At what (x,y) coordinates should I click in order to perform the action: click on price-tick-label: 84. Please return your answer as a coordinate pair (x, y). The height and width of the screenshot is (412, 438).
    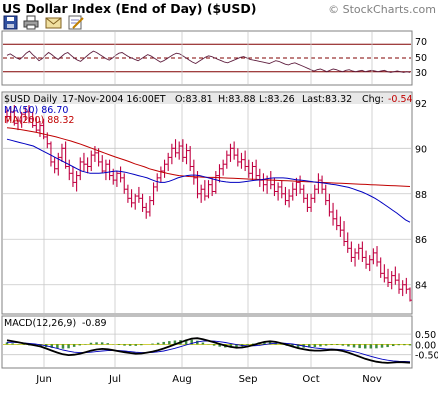
    Looking at the image, I should click on (421, 286).